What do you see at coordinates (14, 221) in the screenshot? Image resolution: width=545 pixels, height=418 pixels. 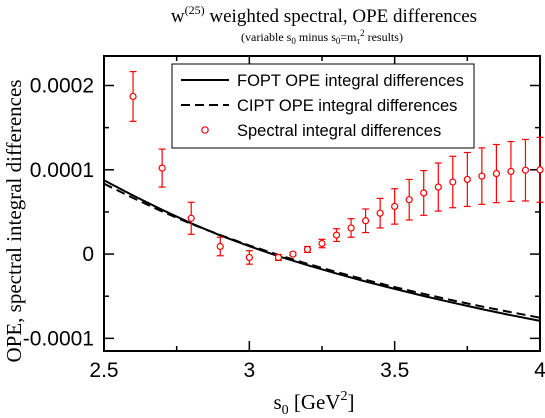 I see `y-axis-label: OPE, spectral integral differences` at bounding box center [14, 221].